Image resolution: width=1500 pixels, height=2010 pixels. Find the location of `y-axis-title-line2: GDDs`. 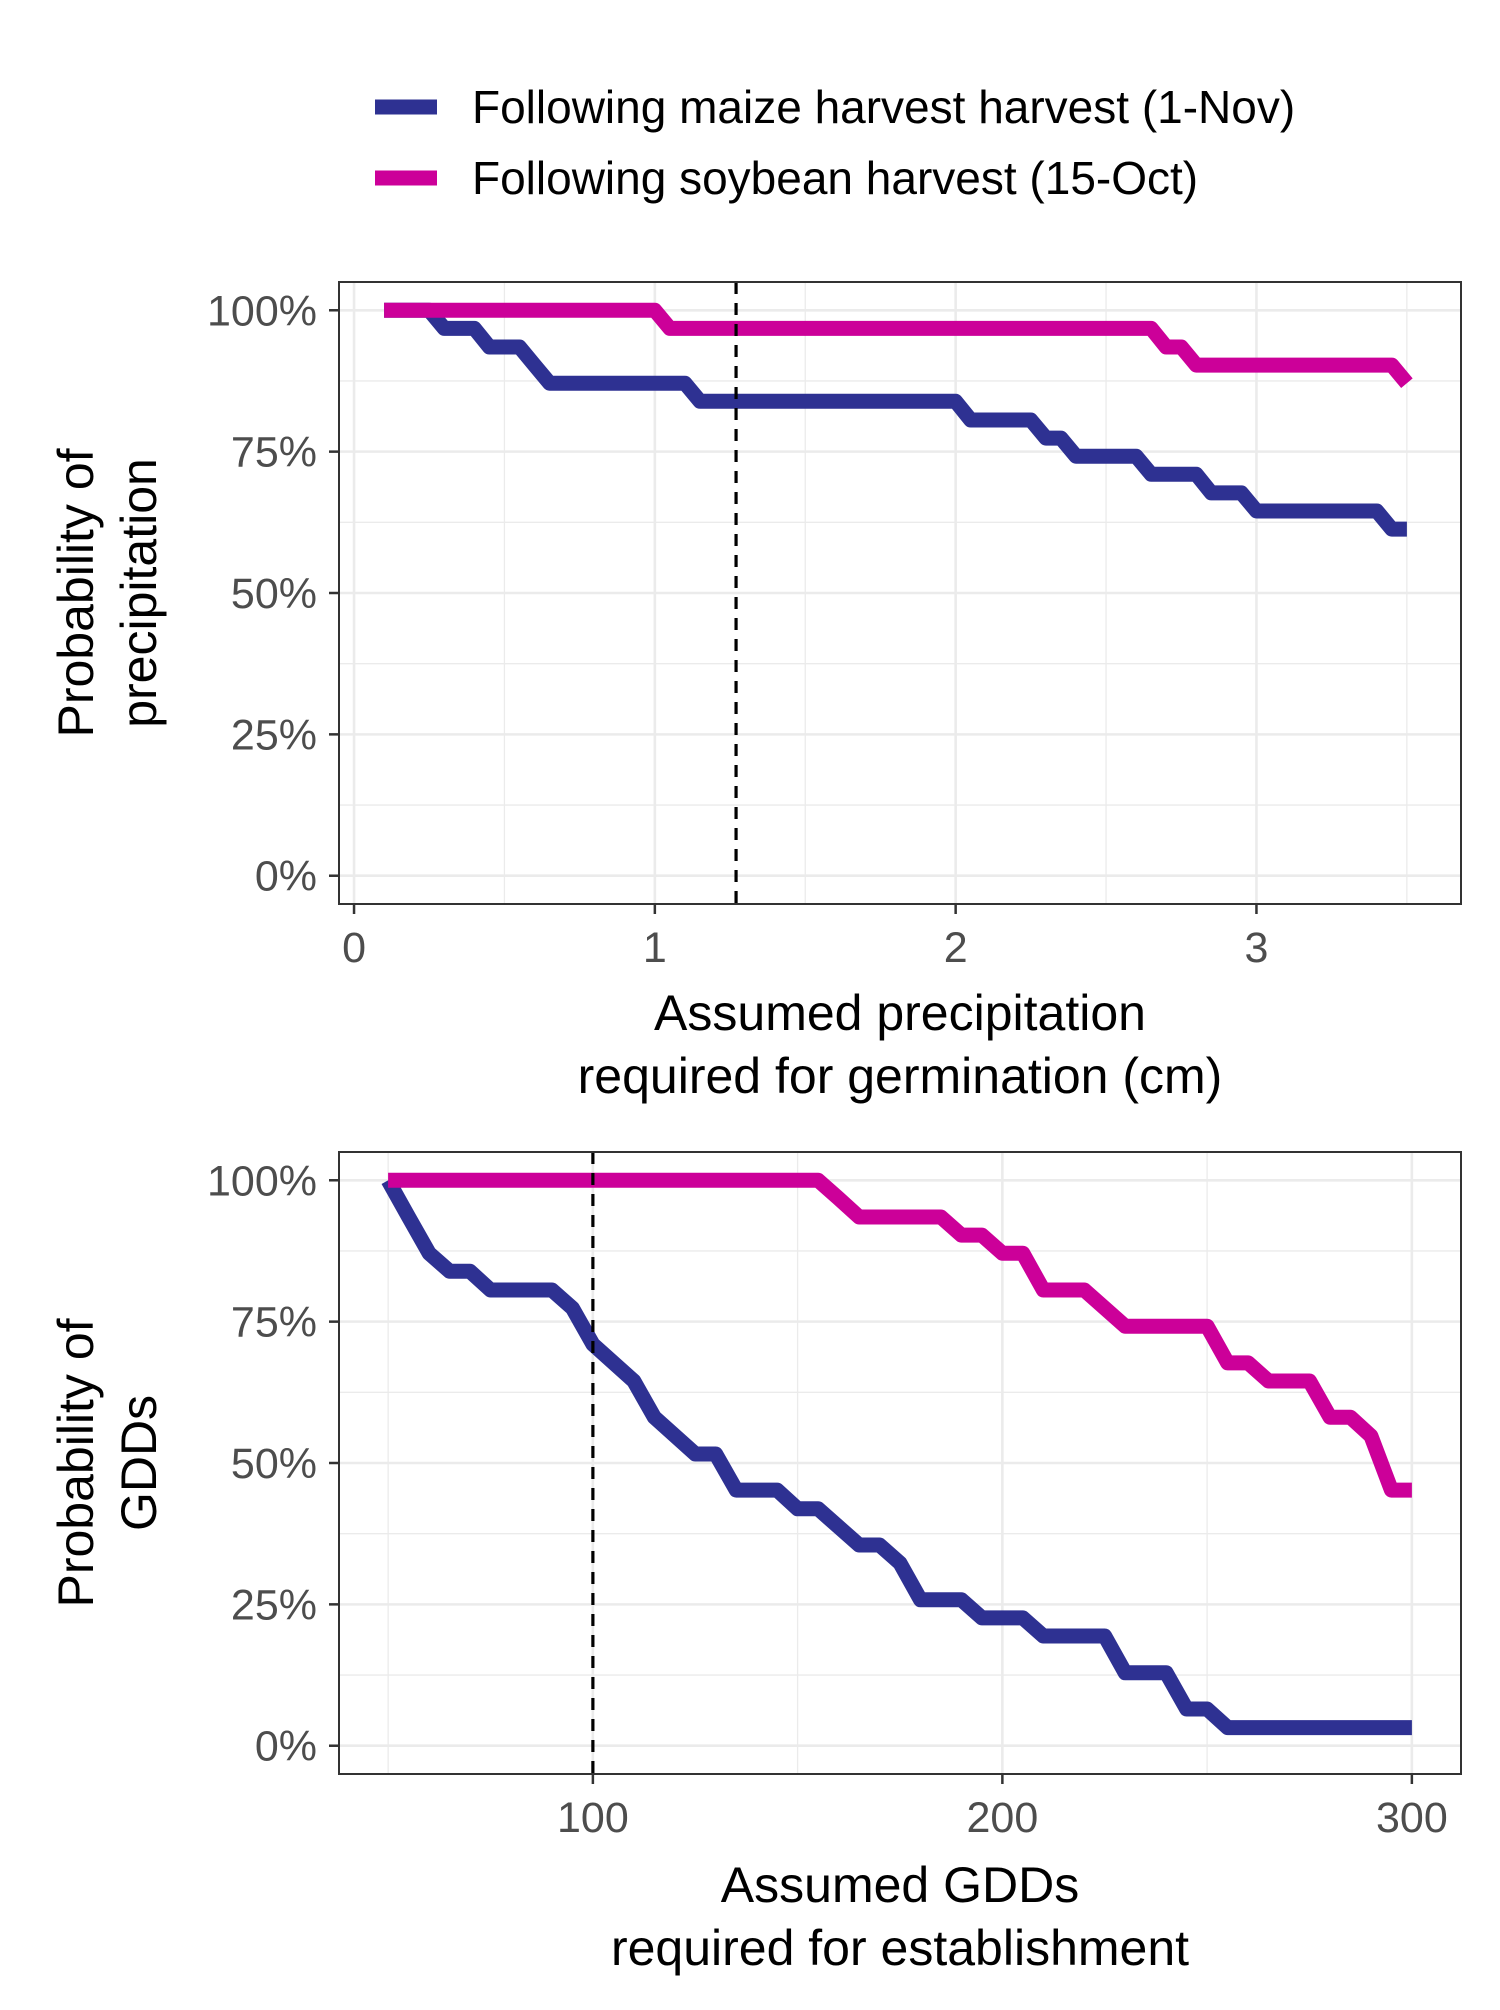

y-axis-title-line2: GDDs is located at coordinates (139, 1463).